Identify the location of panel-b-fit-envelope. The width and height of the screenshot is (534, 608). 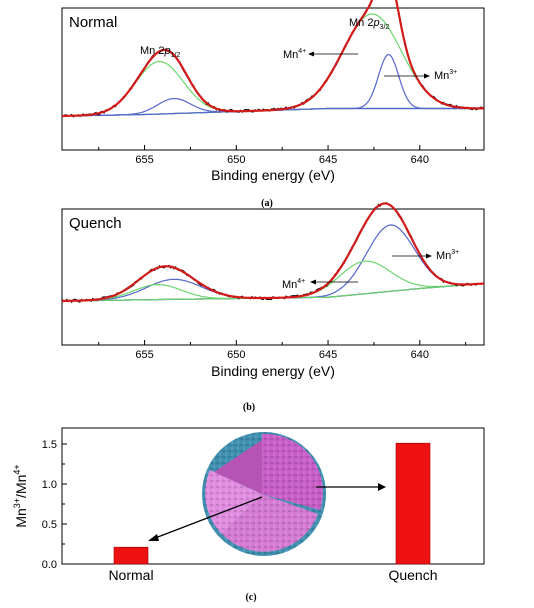
(273, 252).